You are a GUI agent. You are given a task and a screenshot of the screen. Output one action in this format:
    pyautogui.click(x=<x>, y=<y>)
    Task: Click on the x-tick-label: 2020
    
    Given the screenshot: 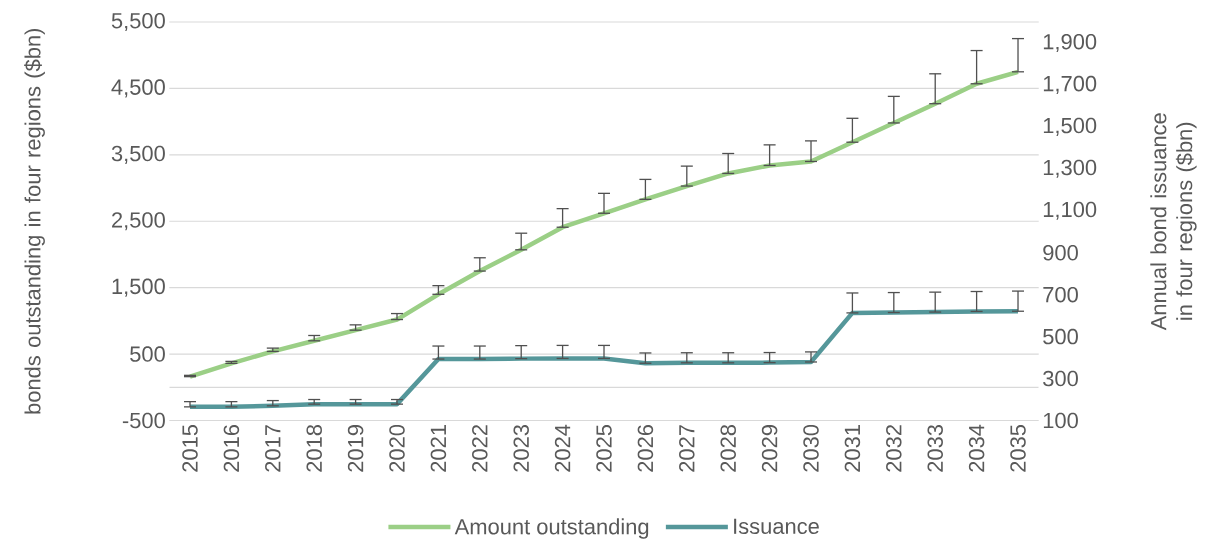 What is the action you would take?
    pyautogui.click(x=397, y=448)
    